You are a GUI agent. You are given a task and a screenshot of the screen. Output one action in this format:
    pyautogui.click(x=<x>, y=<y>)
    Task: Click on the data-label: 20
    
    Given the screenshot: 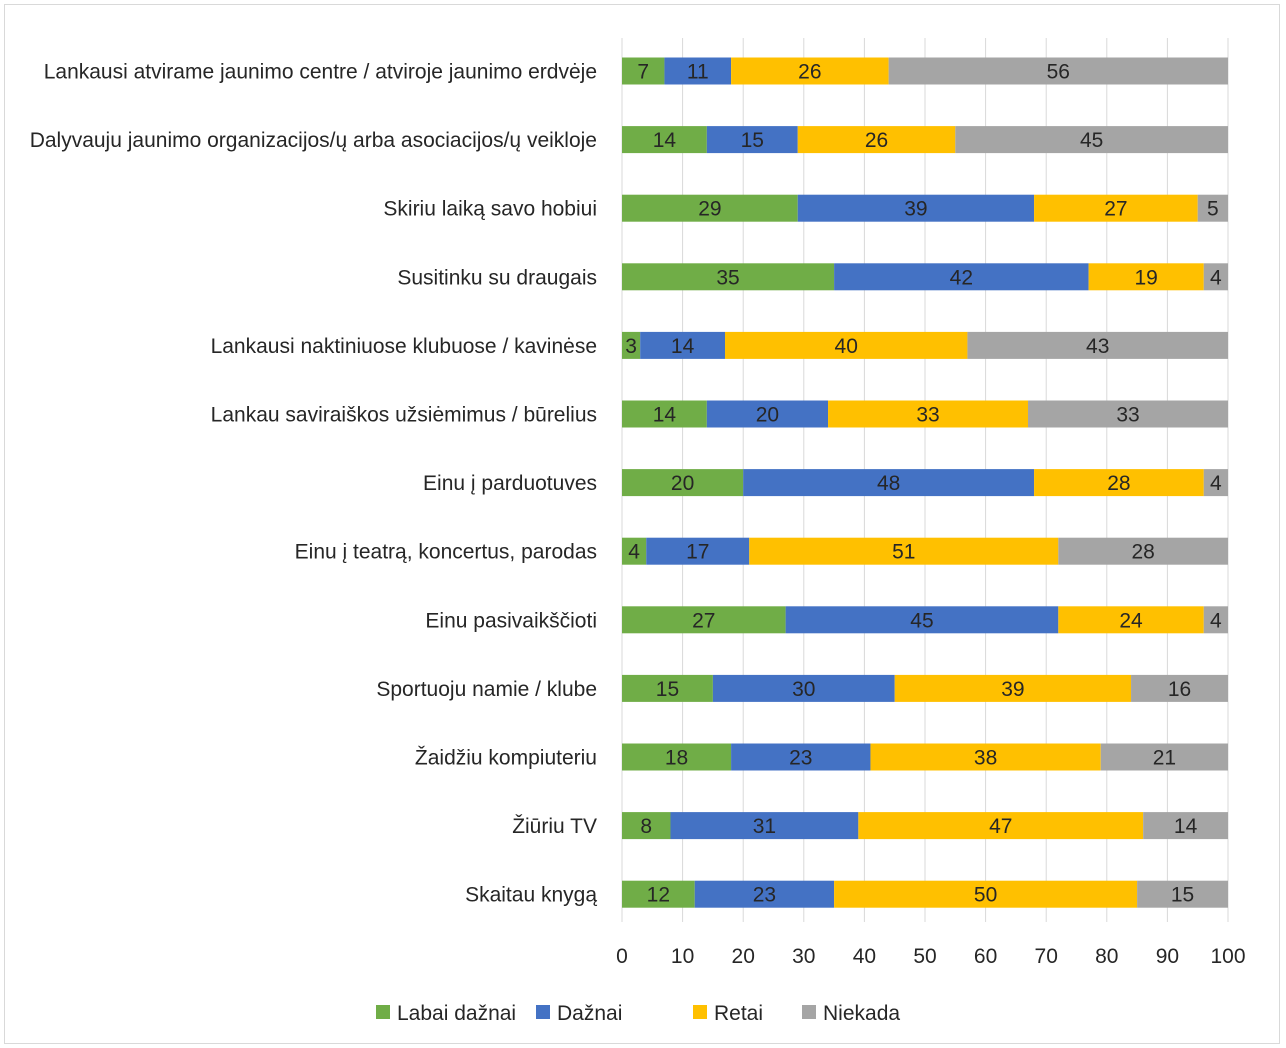 What is the action you would take?
    pyautogui.click(x=767, y=415)
    